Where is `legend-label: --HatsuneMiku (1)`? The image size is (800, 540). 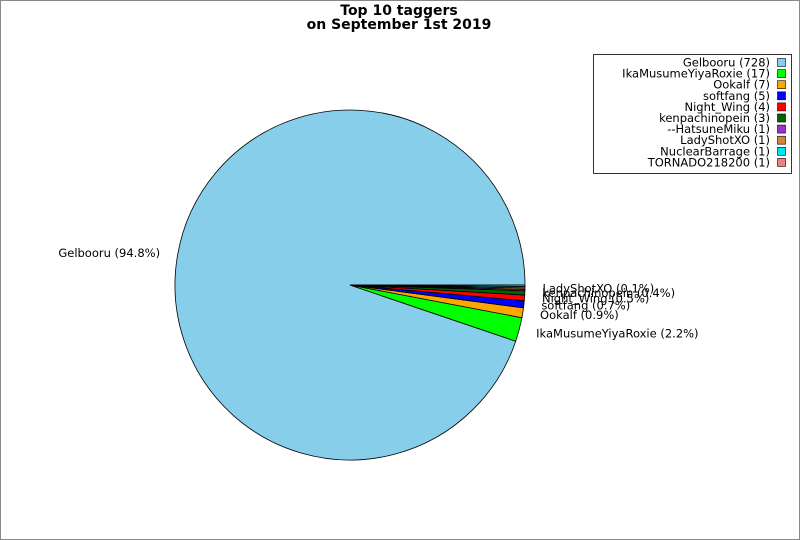 legend-label: --HatsuneMiku (1) is located at coordinates (718, 129).